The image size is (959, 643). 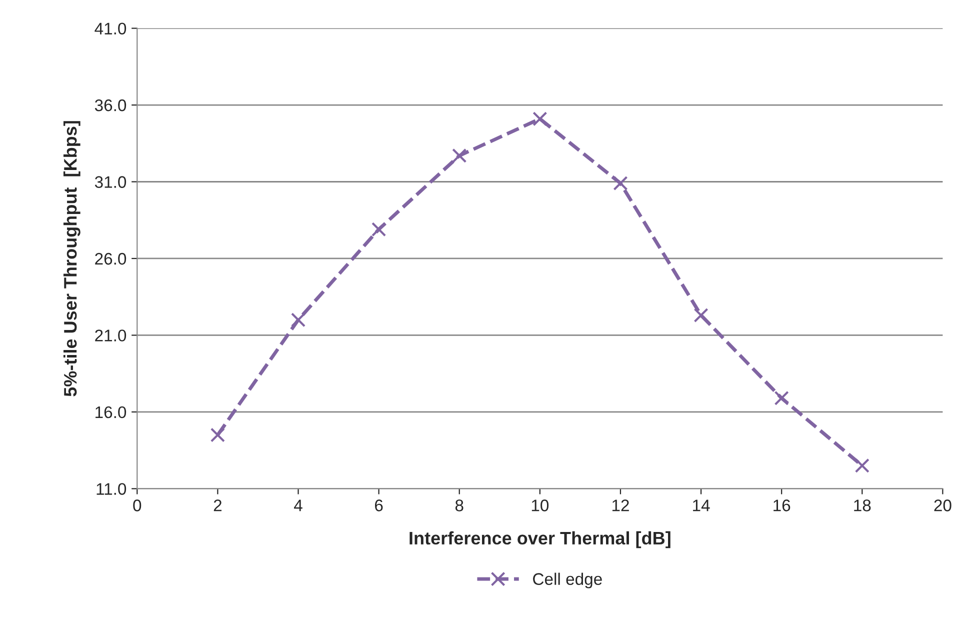 What do you see at coordinates (110, 105) in the screenshot?
I see `y-tick-label: 36.0` at bounding box center [110, 105].